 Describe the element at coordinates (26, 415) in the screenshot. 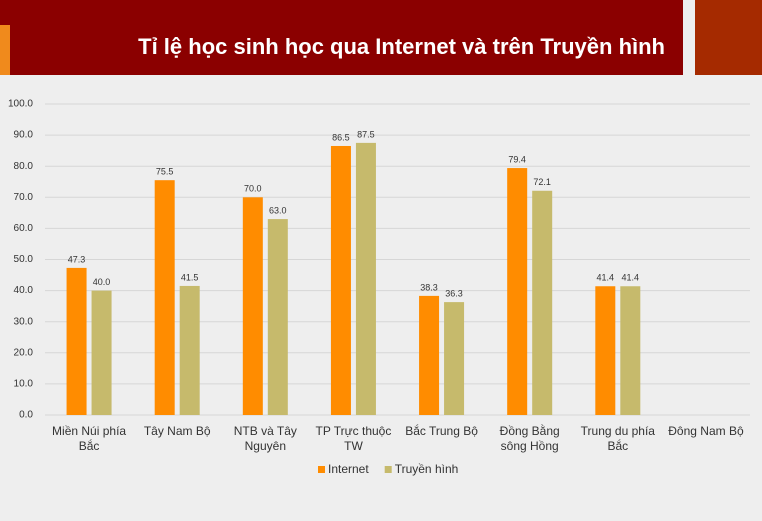

I see `y-tick-label: 0.0` at that location.